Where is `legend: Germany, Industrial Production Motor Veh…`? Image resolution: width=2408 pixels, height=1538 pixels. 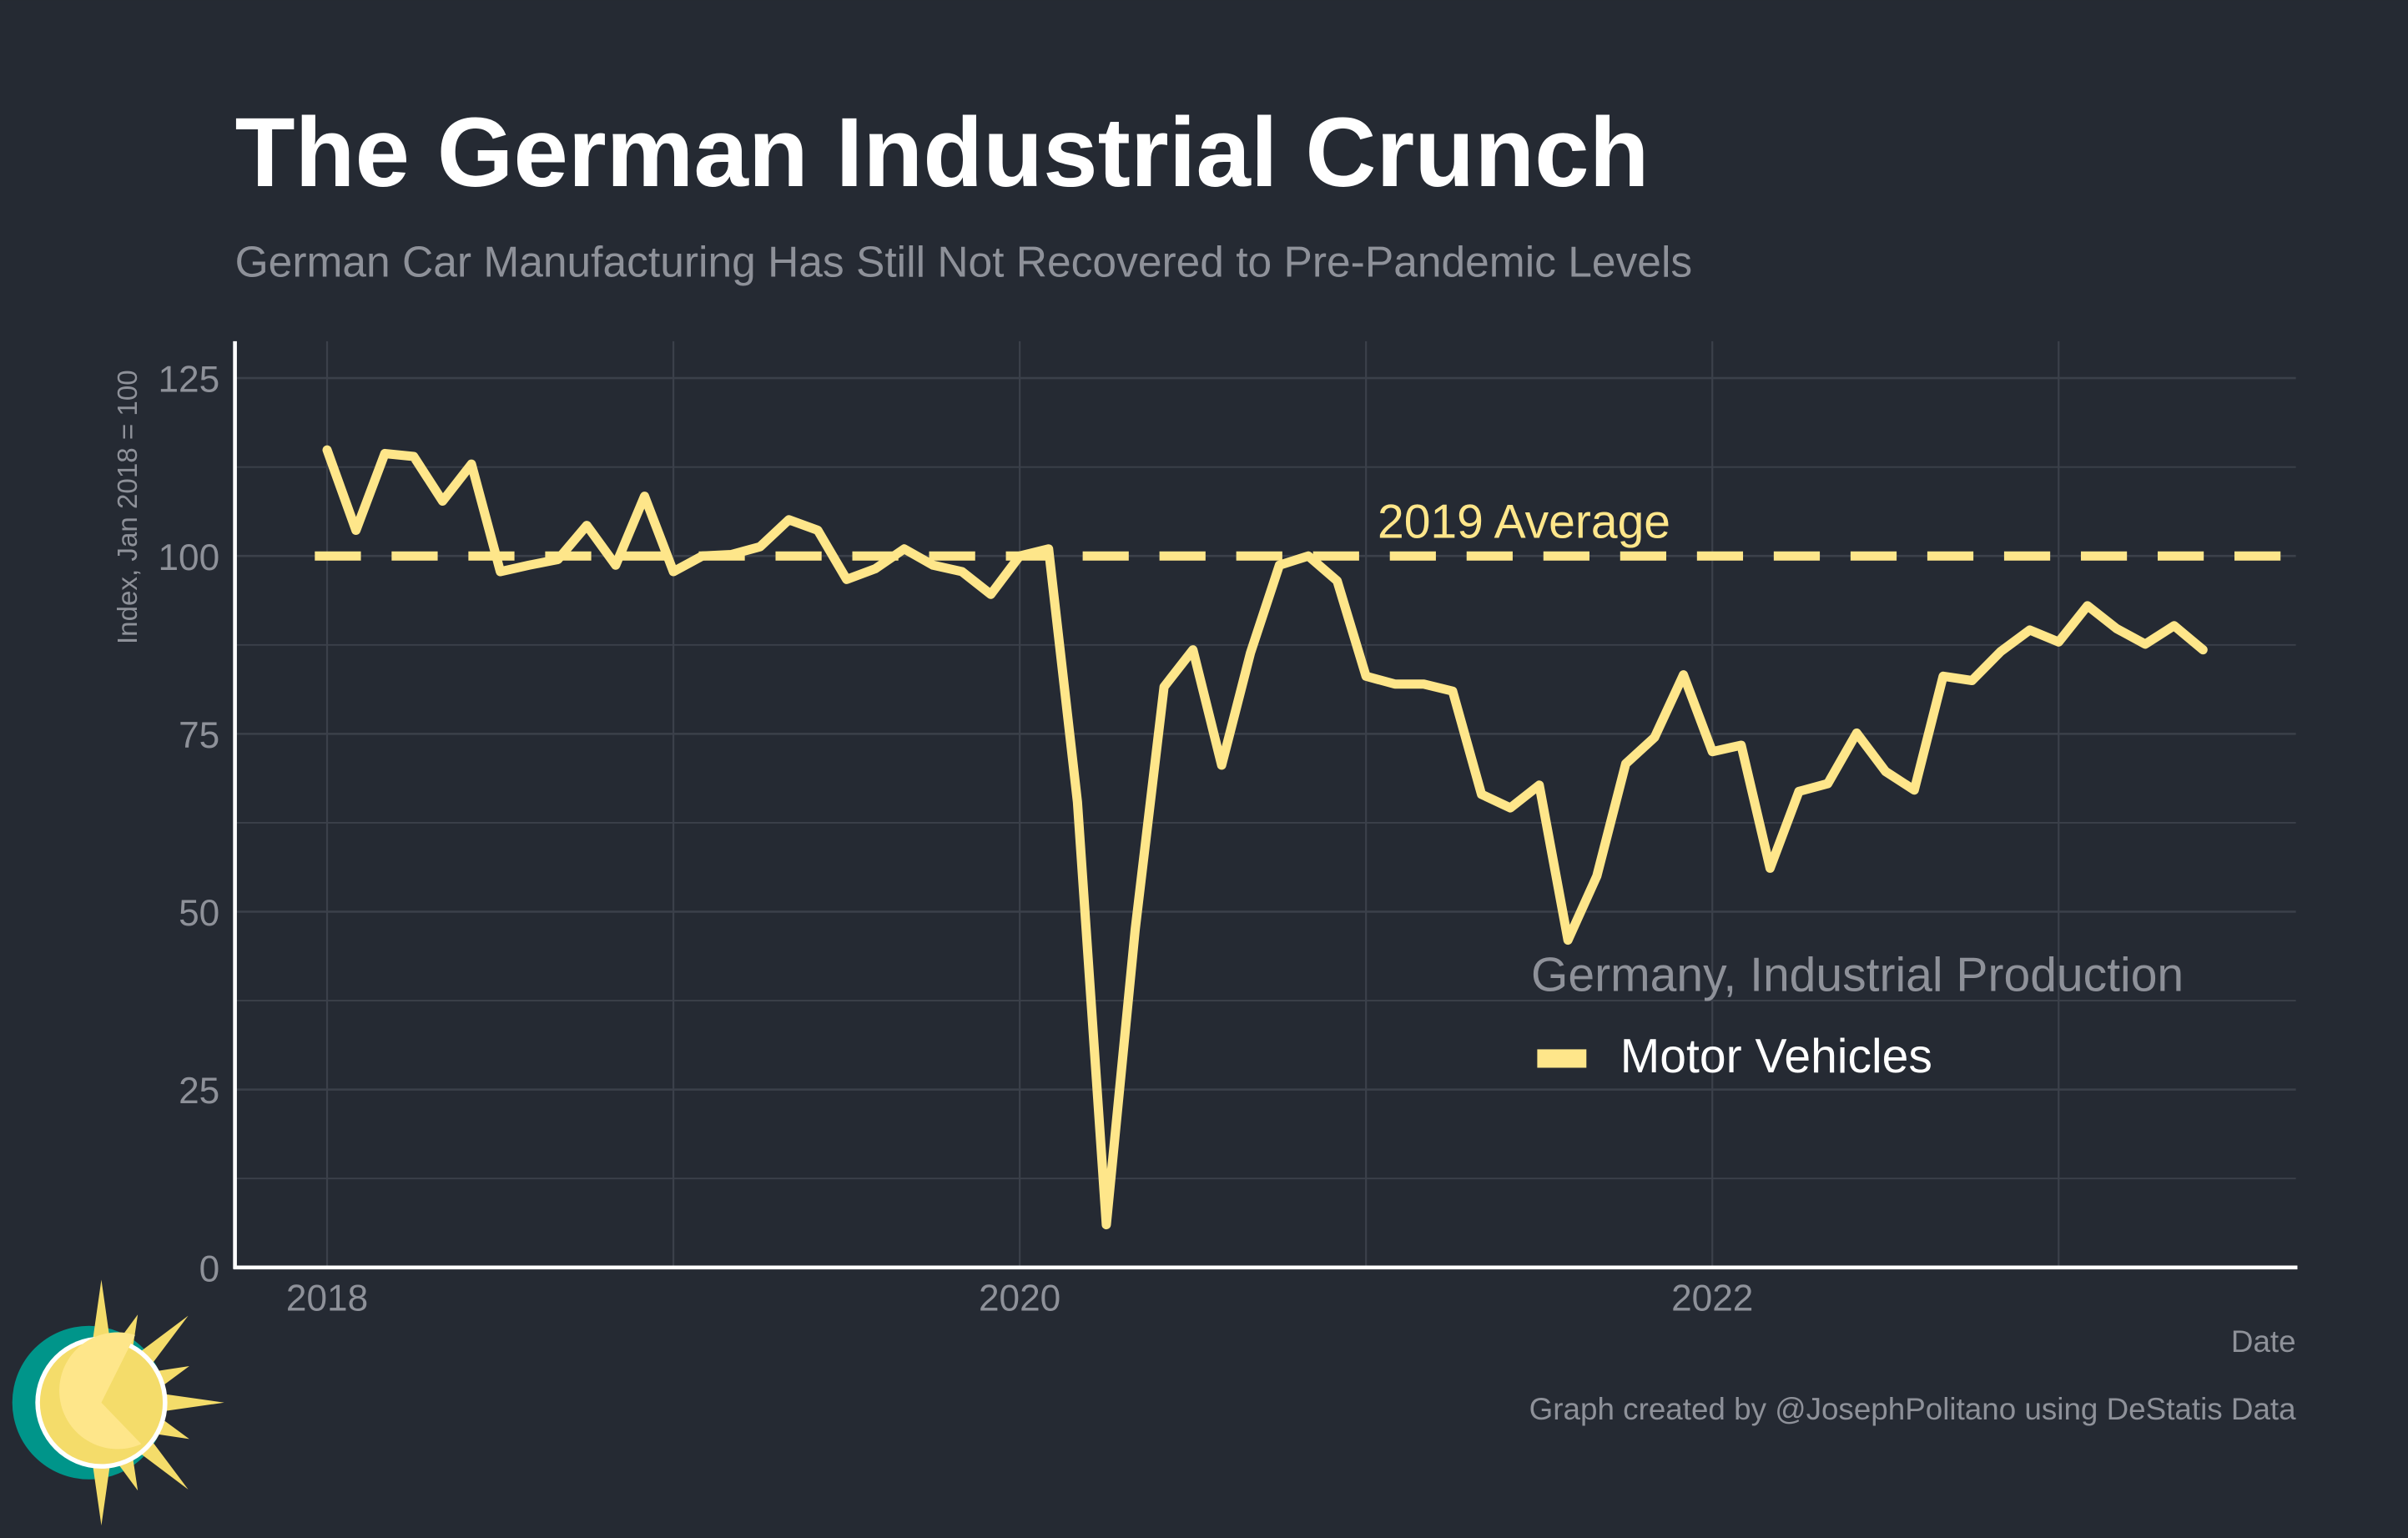
legend: Germany, Industrial Production Motor Veh… is located at coordinates (1857, 1015).